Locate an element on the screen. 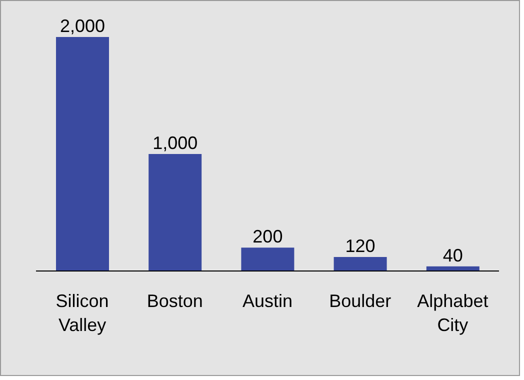 This screenshot has height=380, width=524. x-tick-label: Boston is located at coordinates (174, 301).